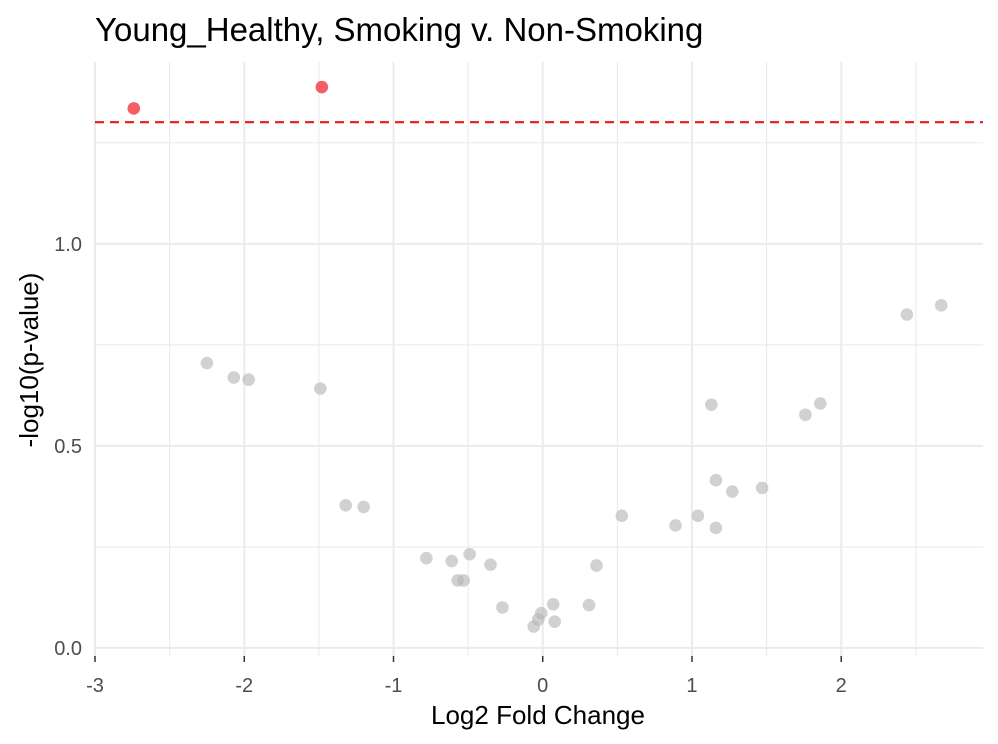  Describe the element at coordinates (466, 676) in the screenshot. I see `x-axis-ticks: -3 -2 -1 0 1 2` at that location.